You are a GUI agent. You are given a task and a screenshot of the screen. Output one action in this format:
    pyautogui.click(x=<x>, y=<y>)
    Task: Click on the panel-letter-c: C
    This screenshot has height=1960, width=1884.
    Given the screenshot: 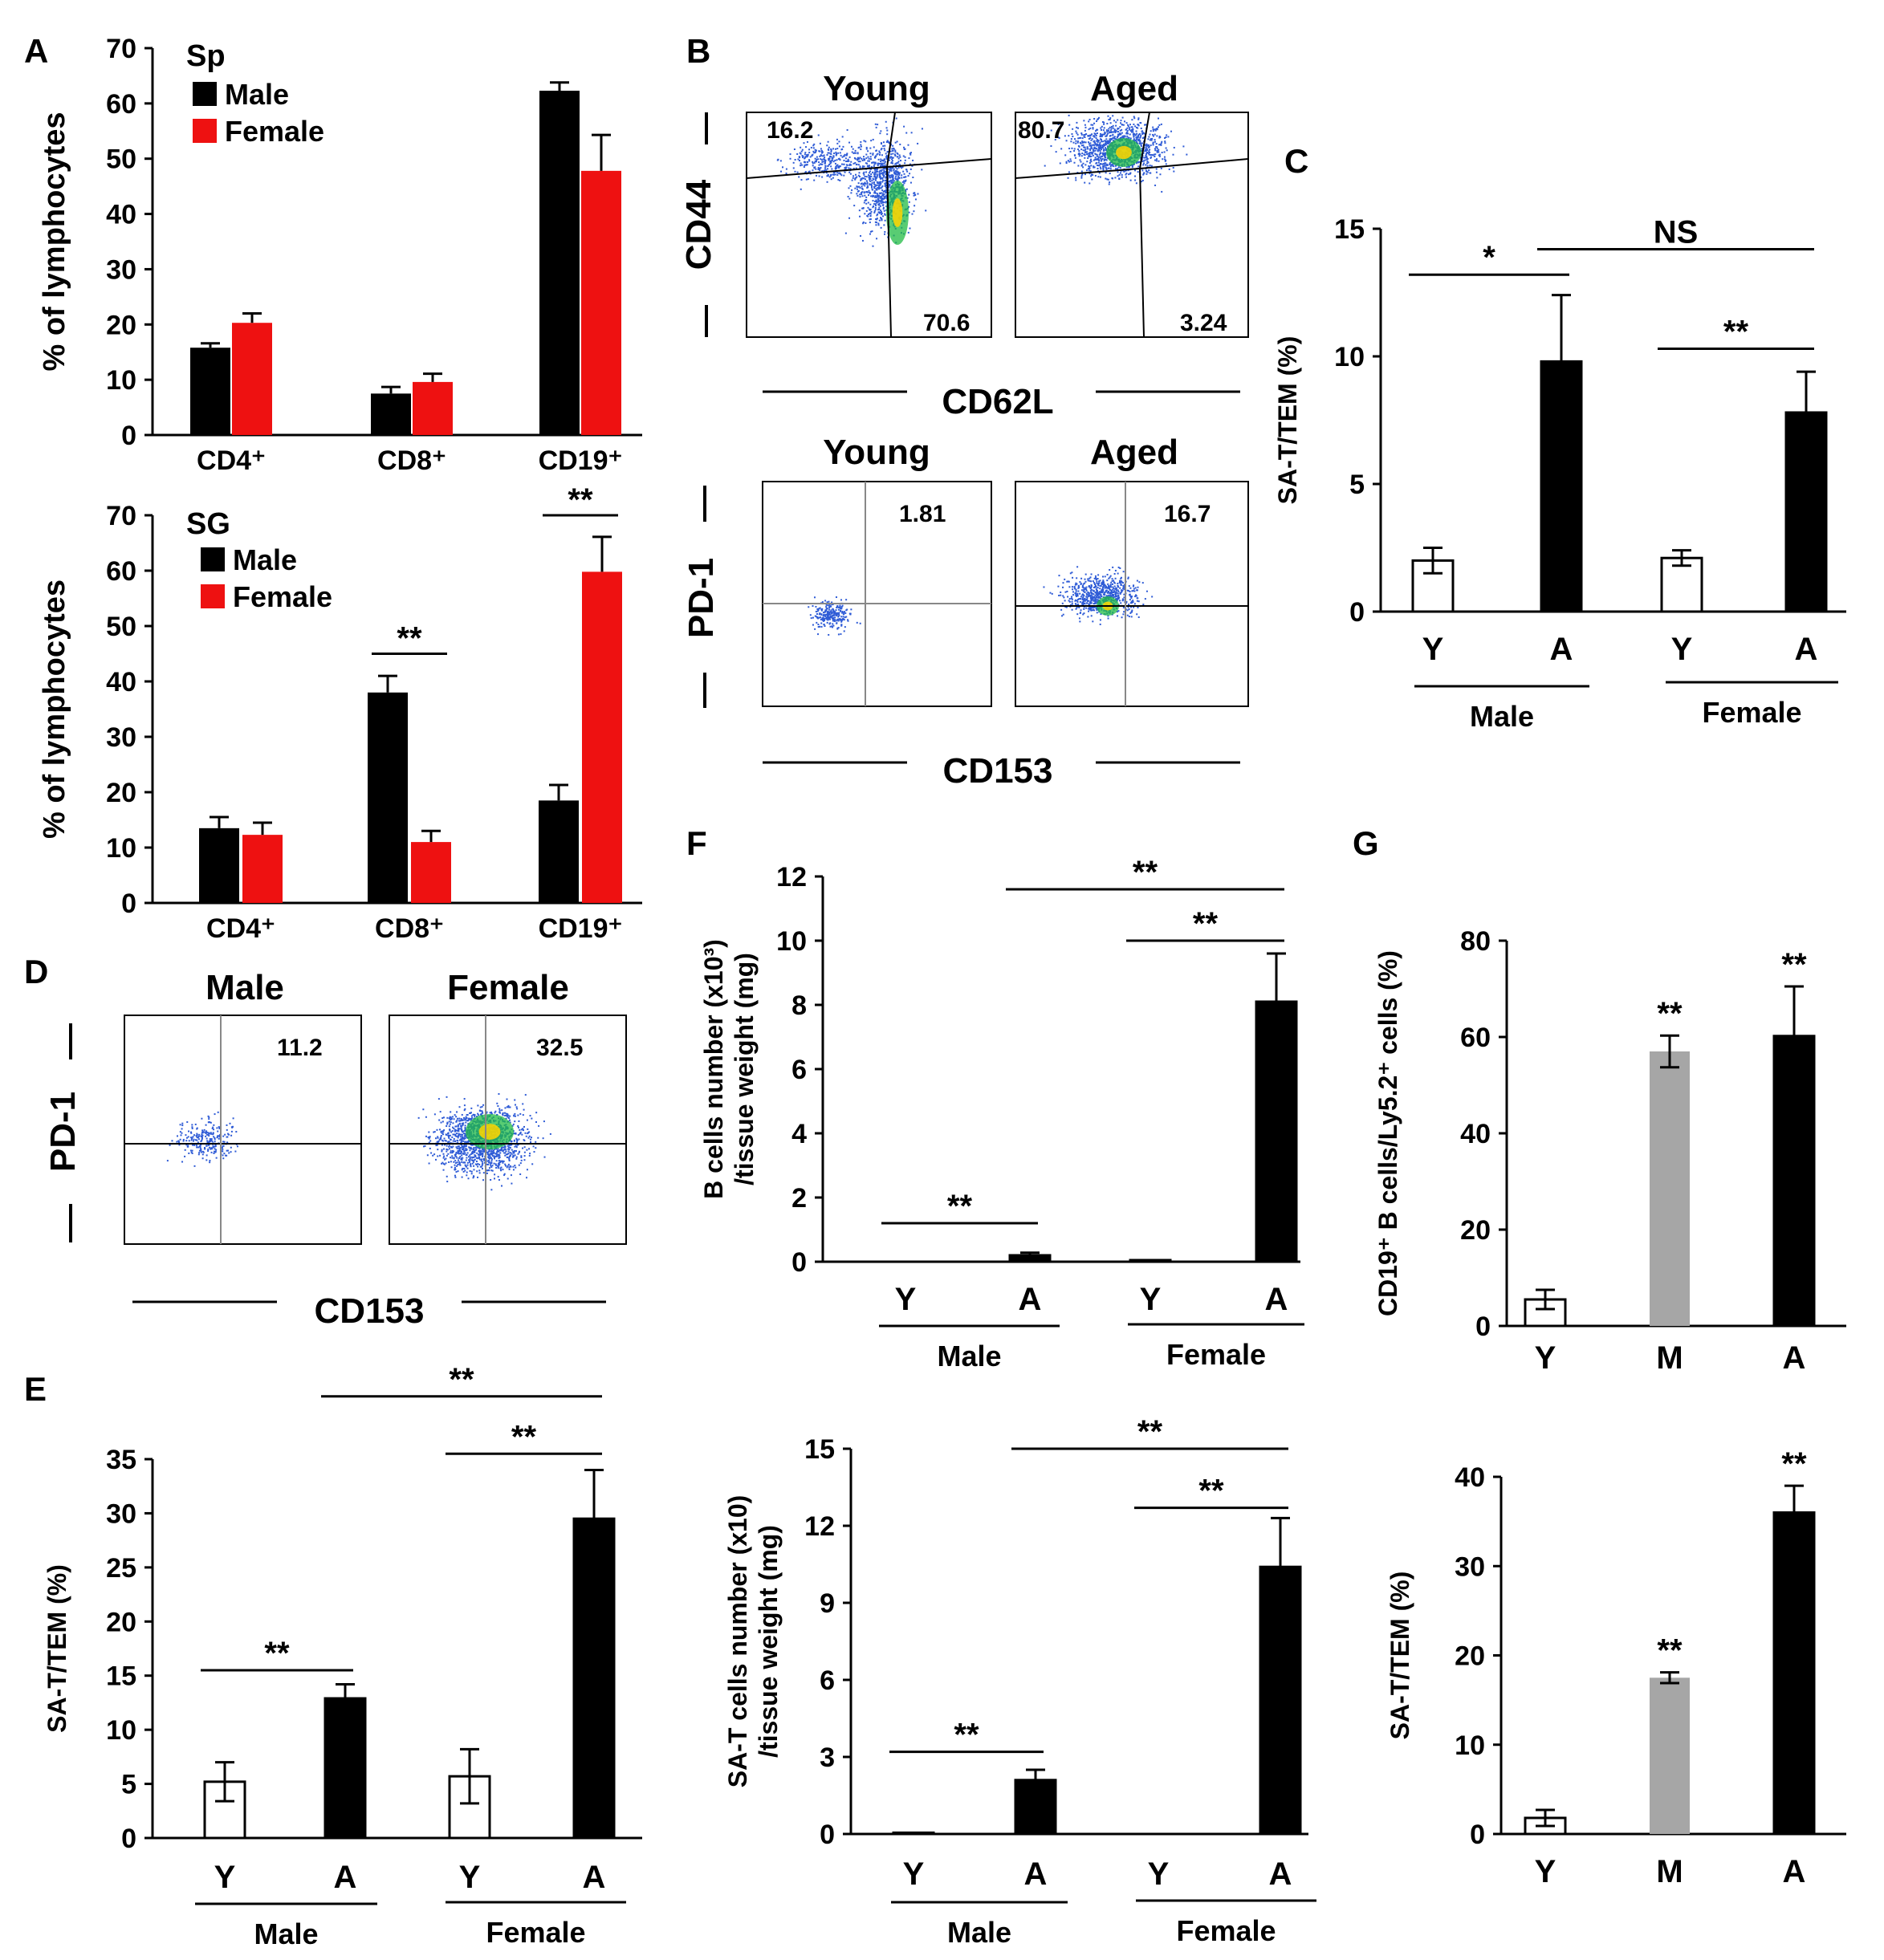 What is the action you would take?
    pyautogui.click(x=1296, y=161)
    